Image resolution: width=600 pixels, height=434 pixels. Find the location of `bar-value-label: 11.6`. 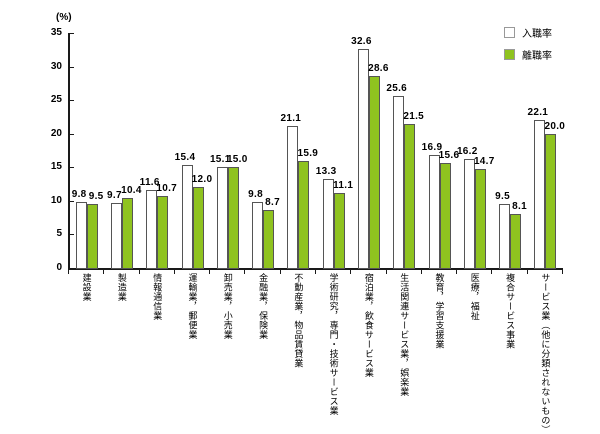

bar-value-label: 11.6 is located at coordinates (149, 183).